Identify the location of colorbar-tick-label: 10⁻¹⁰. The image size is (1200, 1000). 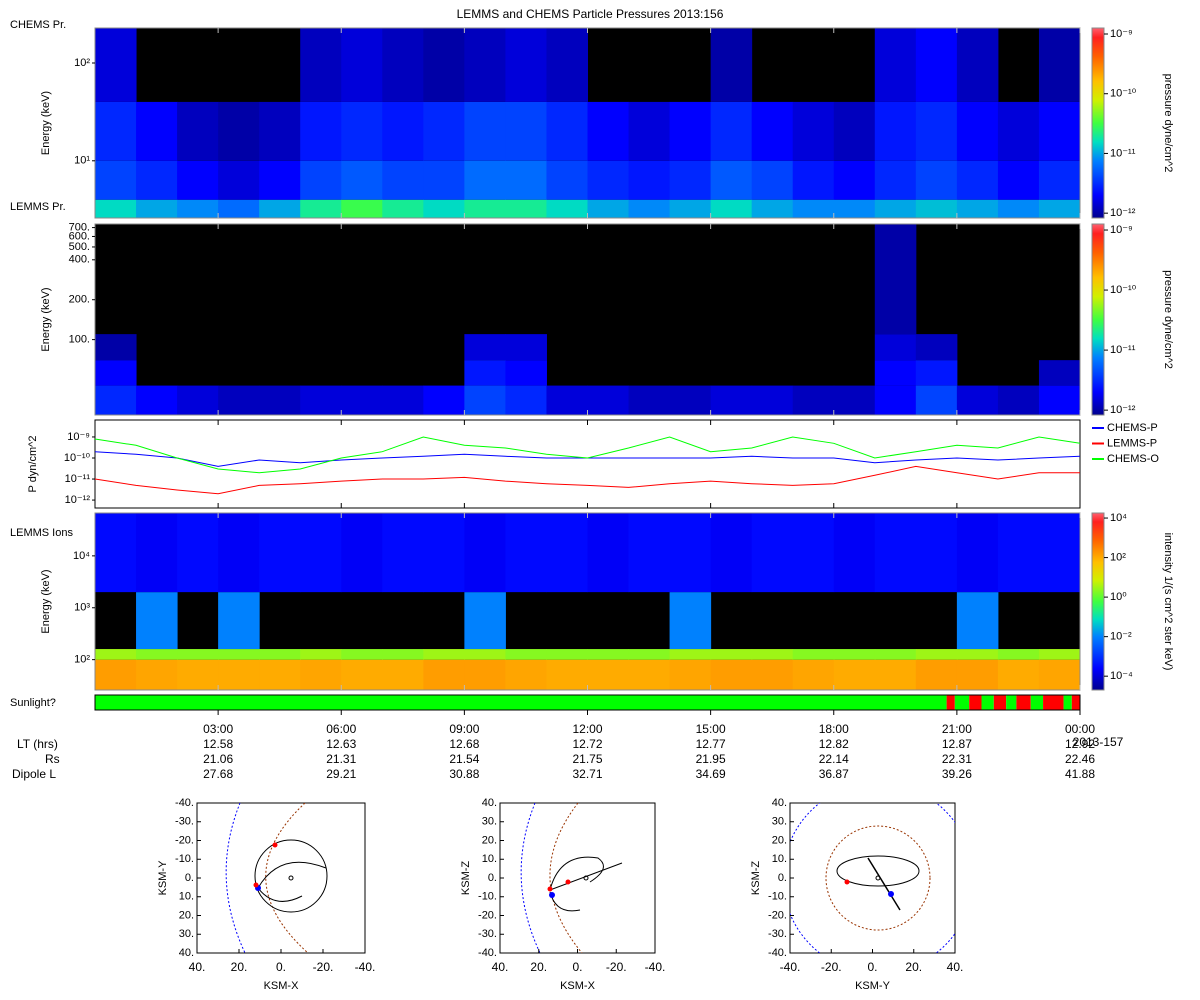
(1123, 290).